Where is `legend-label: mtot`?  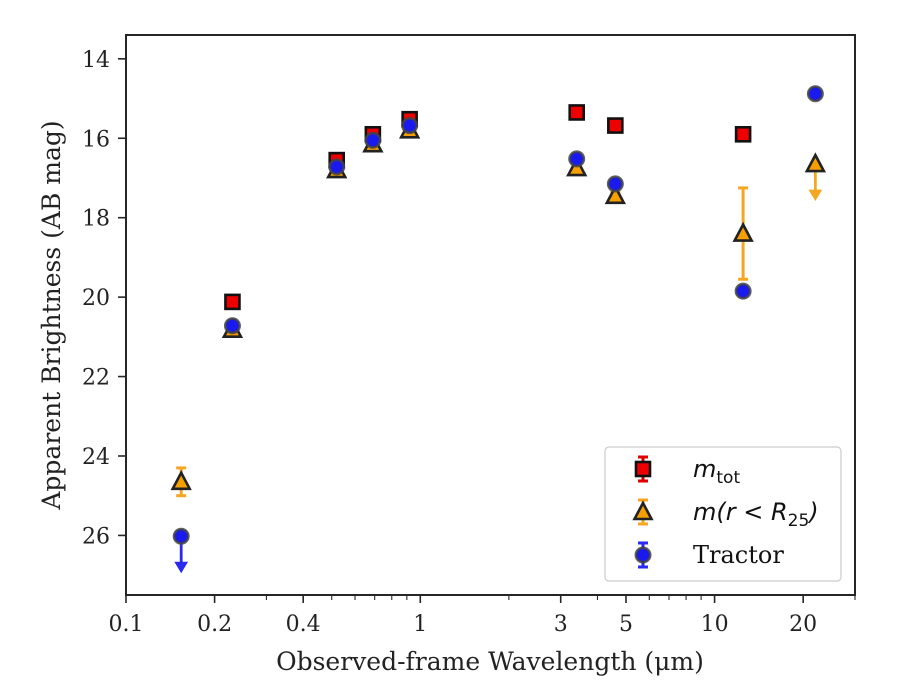
legend-label: mtot is located at coordinates (716, 471).